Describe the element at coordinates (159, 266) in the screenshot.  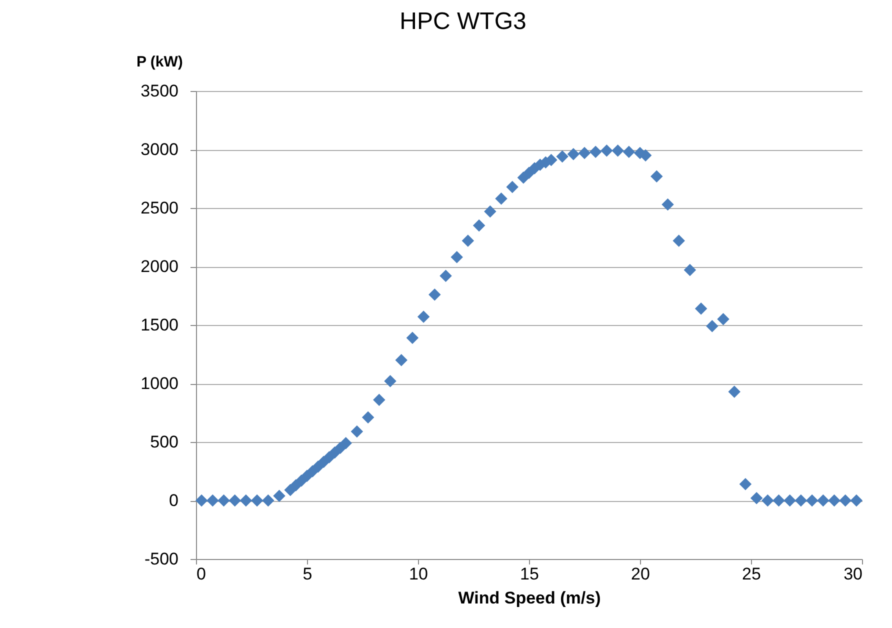
I see `y-tick-label: 2000` at that location.